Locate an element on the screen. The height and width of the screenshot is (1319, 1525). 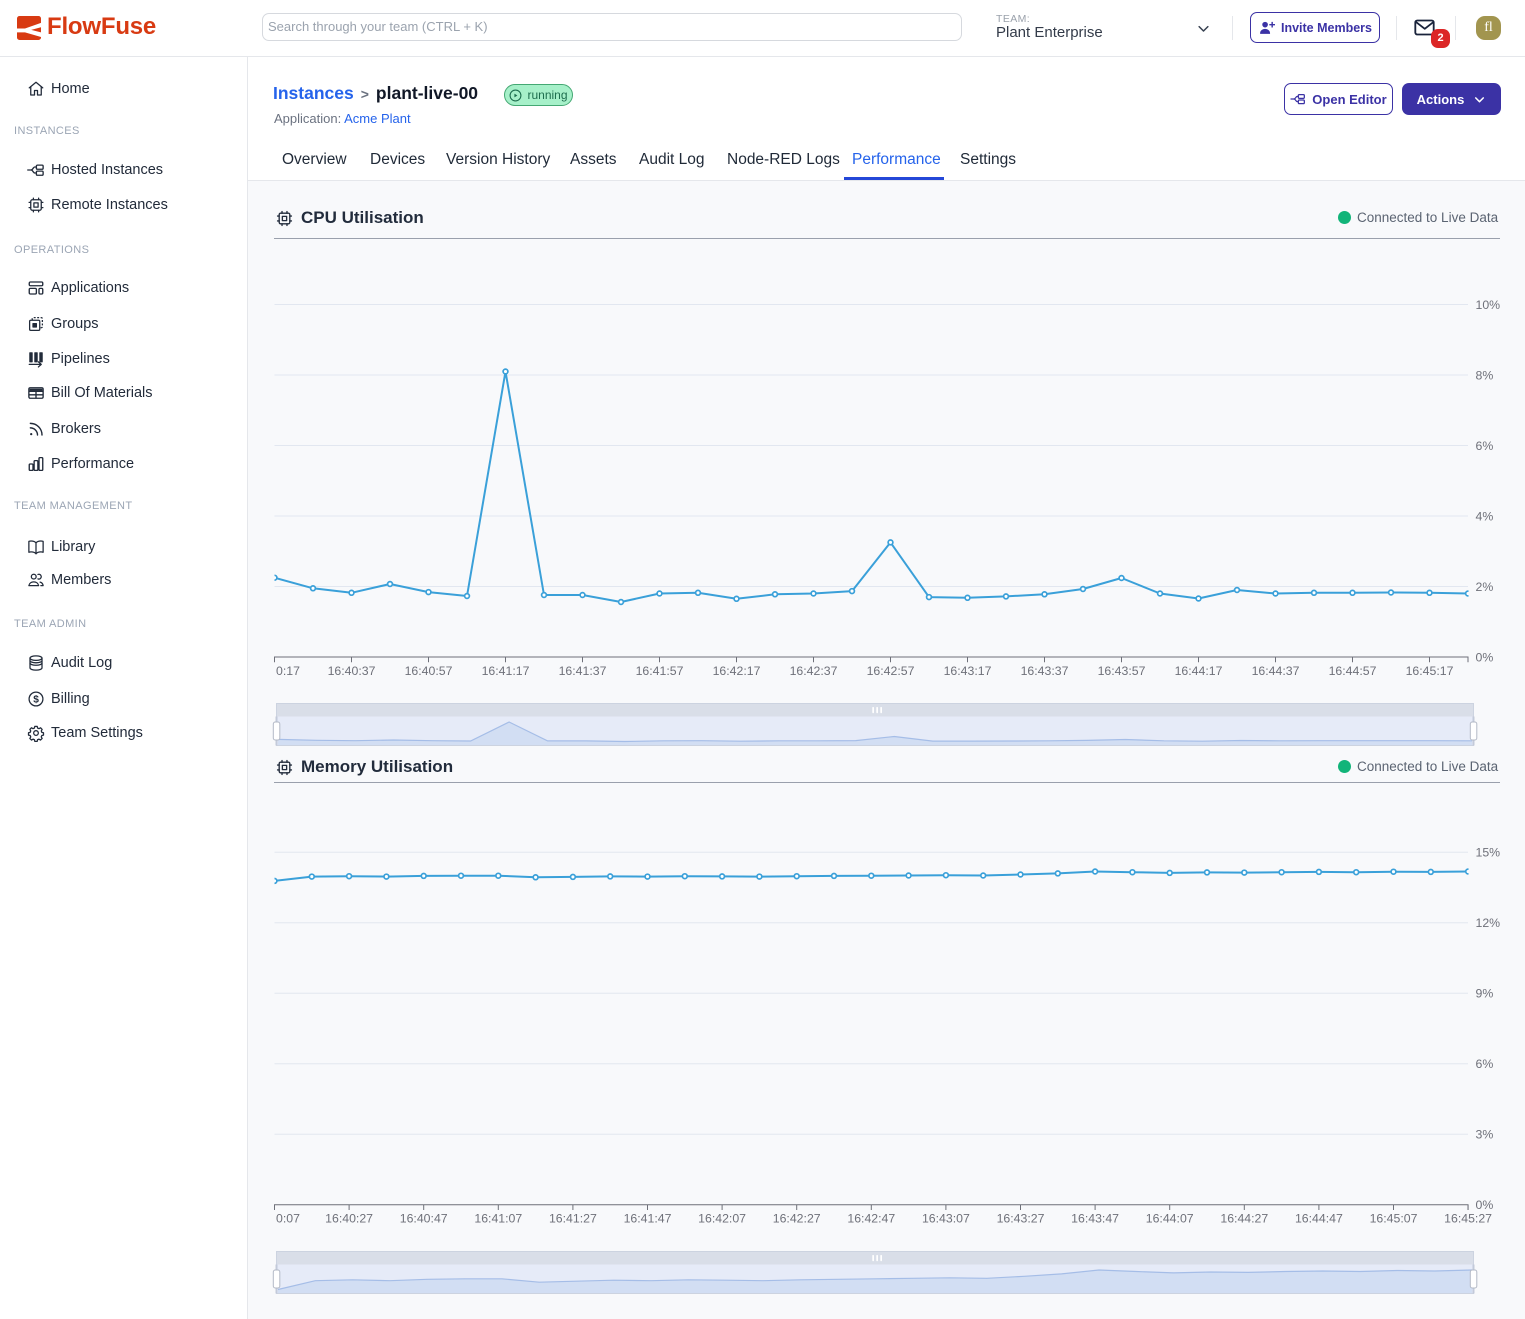
svg-text: 16:43:17 is located at coordinates (968, 671).